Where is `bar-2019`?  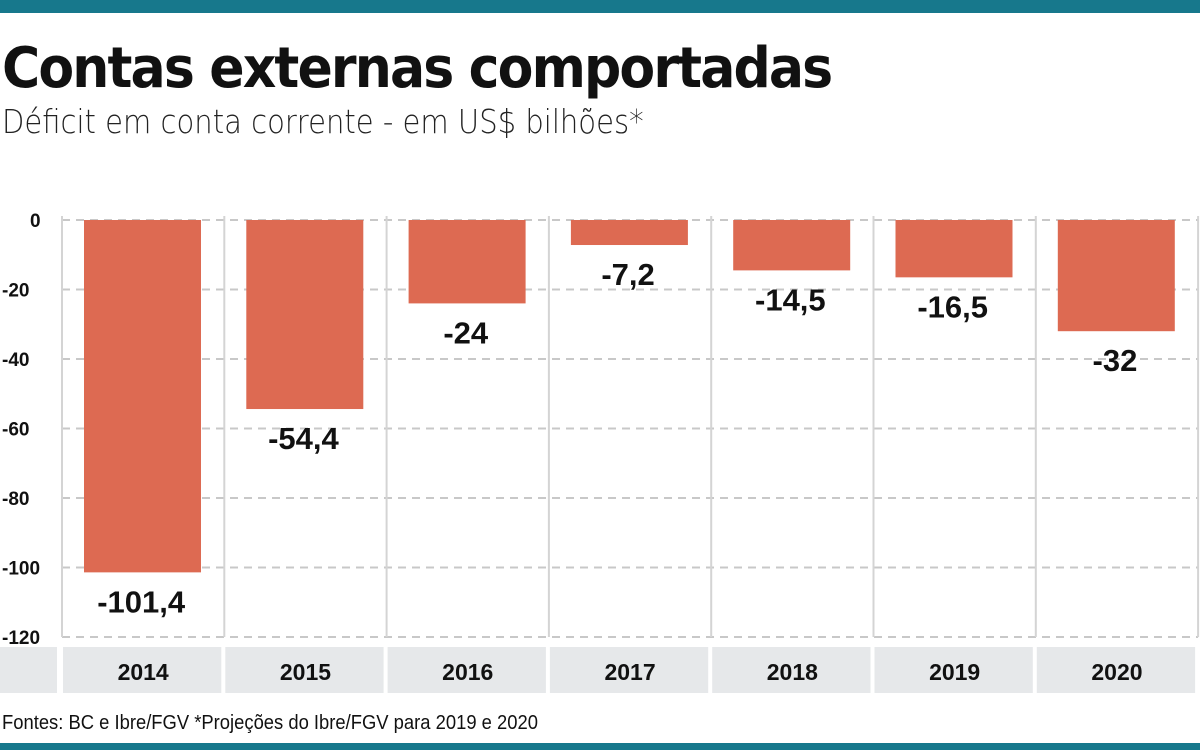
bar-2019 is located at coordinates (954, 249).